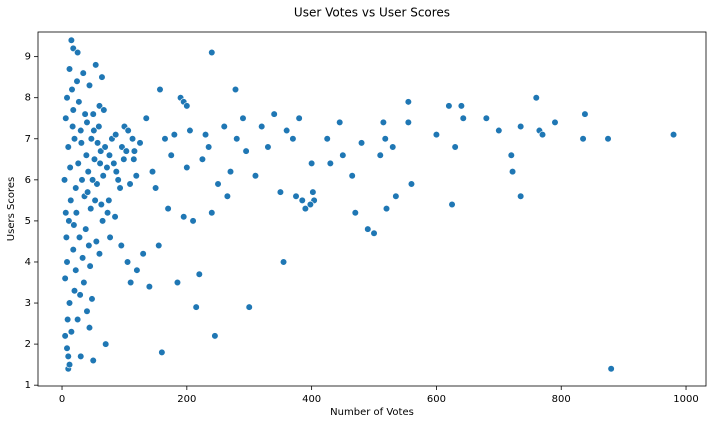 Image resolution: width=712 pixels, height=424 pixels. Describe the element at coordinates (28, 221) in the screenshot. I see `y-tick-label: 5` at that location.